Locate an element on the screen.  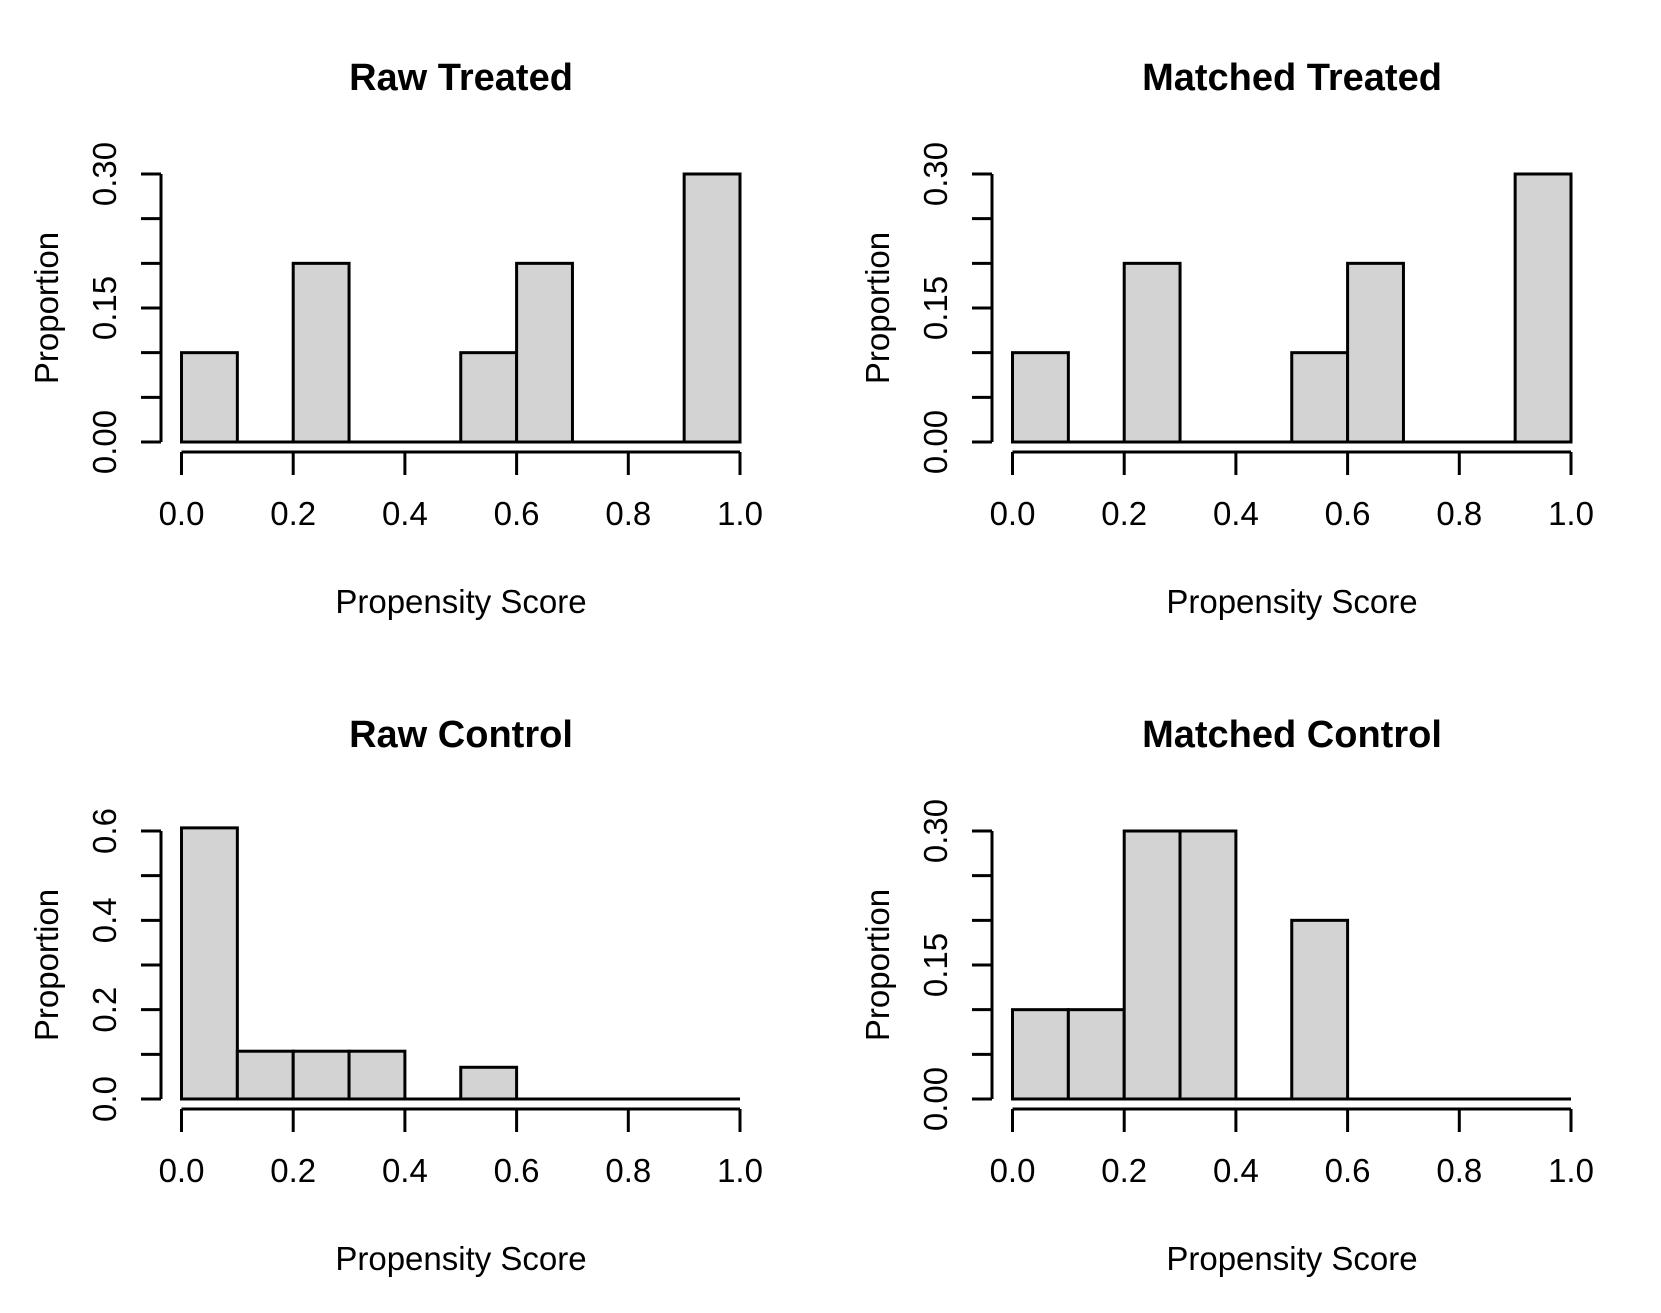
y-tick-label: 0.6 is located at coordinates (104, 831).